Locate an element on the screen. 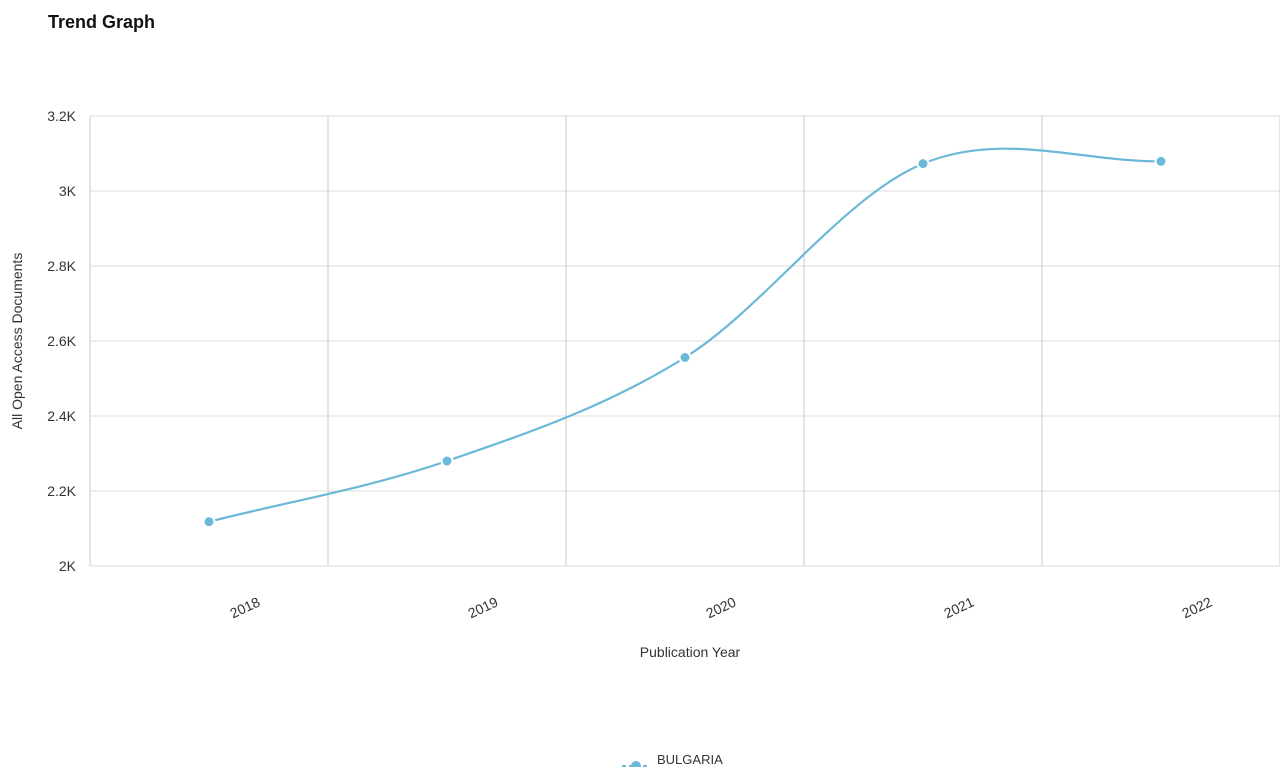 The image size is (1280, 767). y-tick-label: 2.6K is located at coordinates (61, 341).